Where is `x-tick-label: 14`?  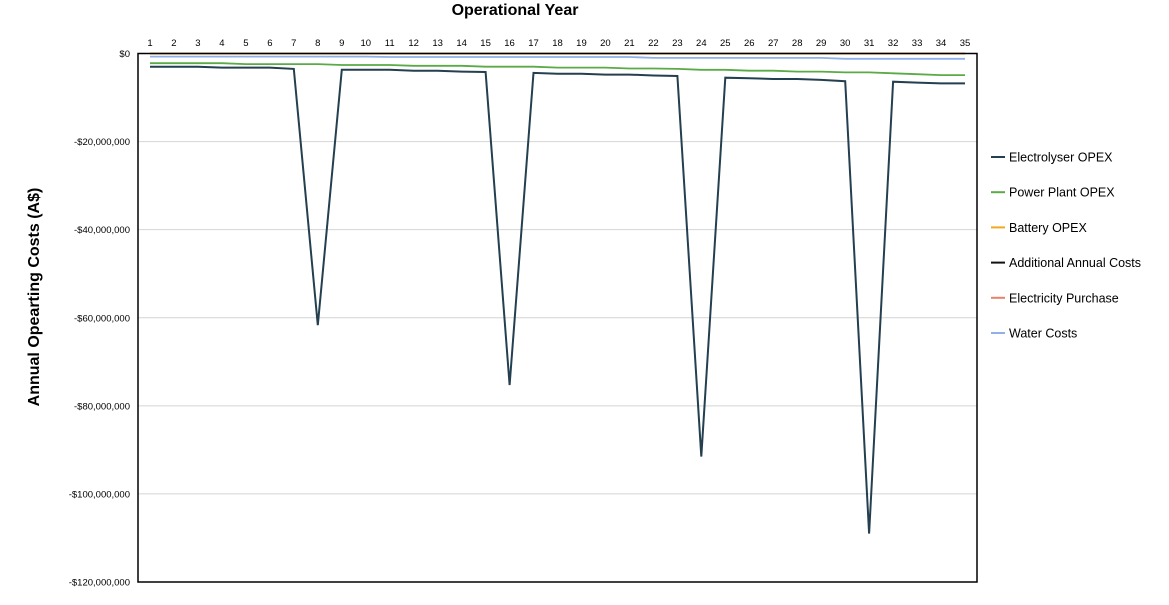
x-tick-label: 14 is located at coordinates (461, 43).